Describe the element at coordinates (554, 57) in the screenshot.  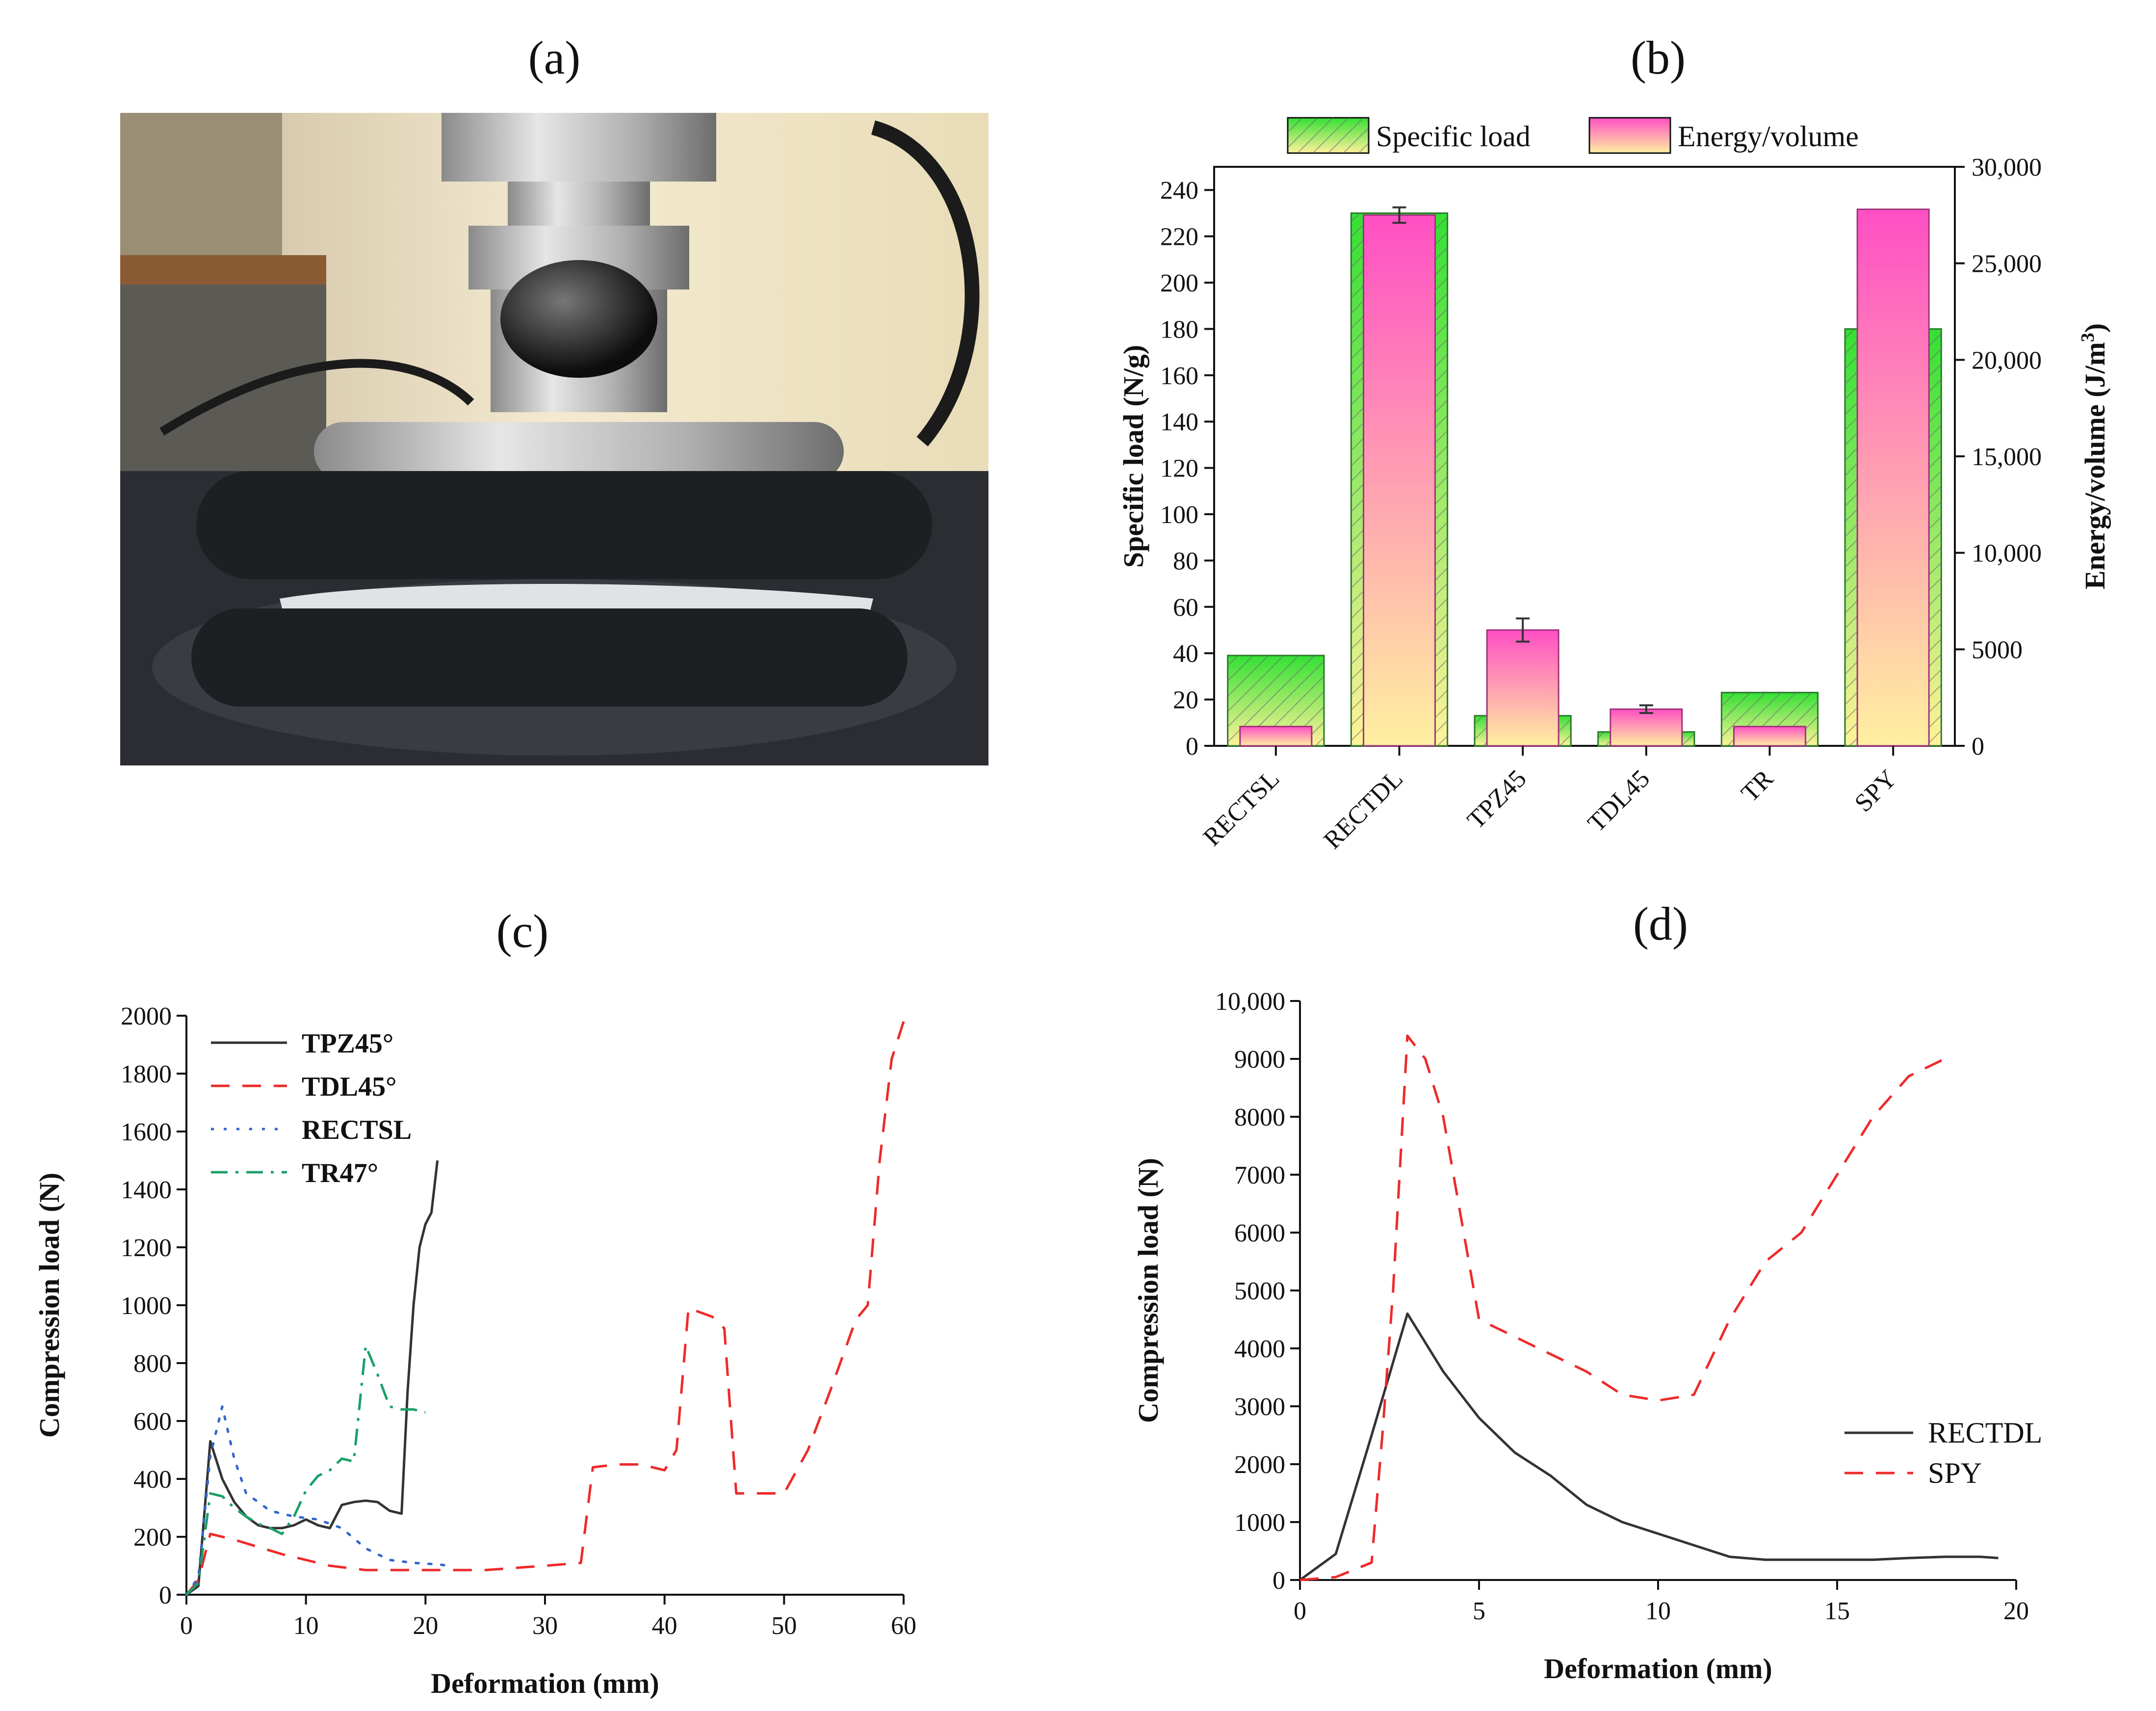
I see `panel-label-a: (a)` at that location.